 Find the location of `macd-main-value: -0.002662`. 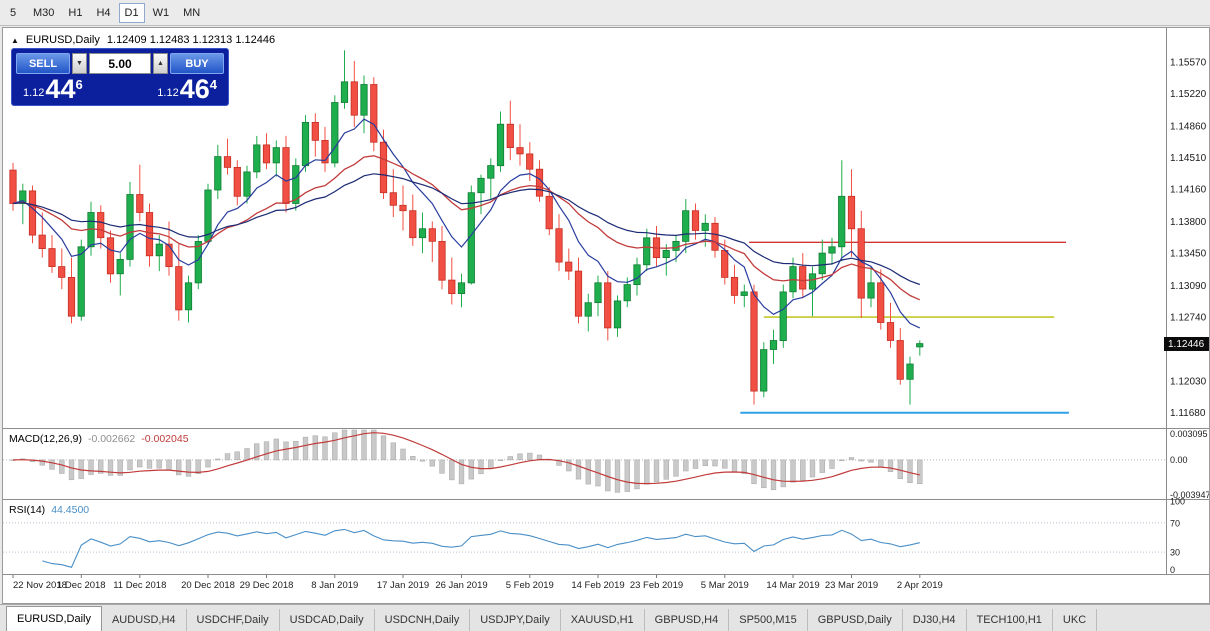

macd-main-value: -0.002662 is located at coordinates (111, 439).